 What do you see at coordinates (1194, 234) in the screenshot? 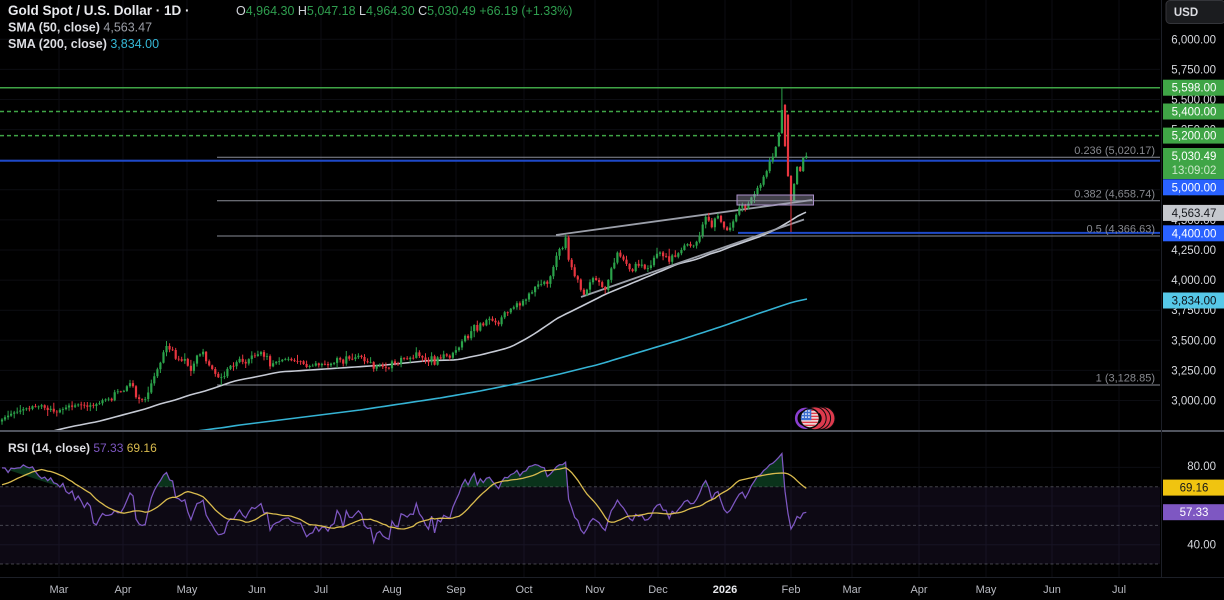
I see `svg-text: 4,400.00` at bounding box center [1194, 234].